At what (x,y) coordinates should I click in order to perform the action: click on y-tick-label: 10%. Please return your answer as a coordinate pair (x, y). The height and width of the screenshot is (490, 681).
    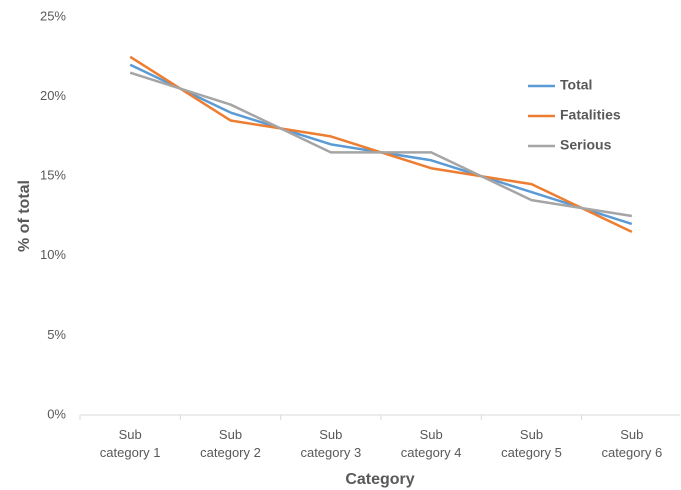
    Looking at the image, I should click on (53, 254).